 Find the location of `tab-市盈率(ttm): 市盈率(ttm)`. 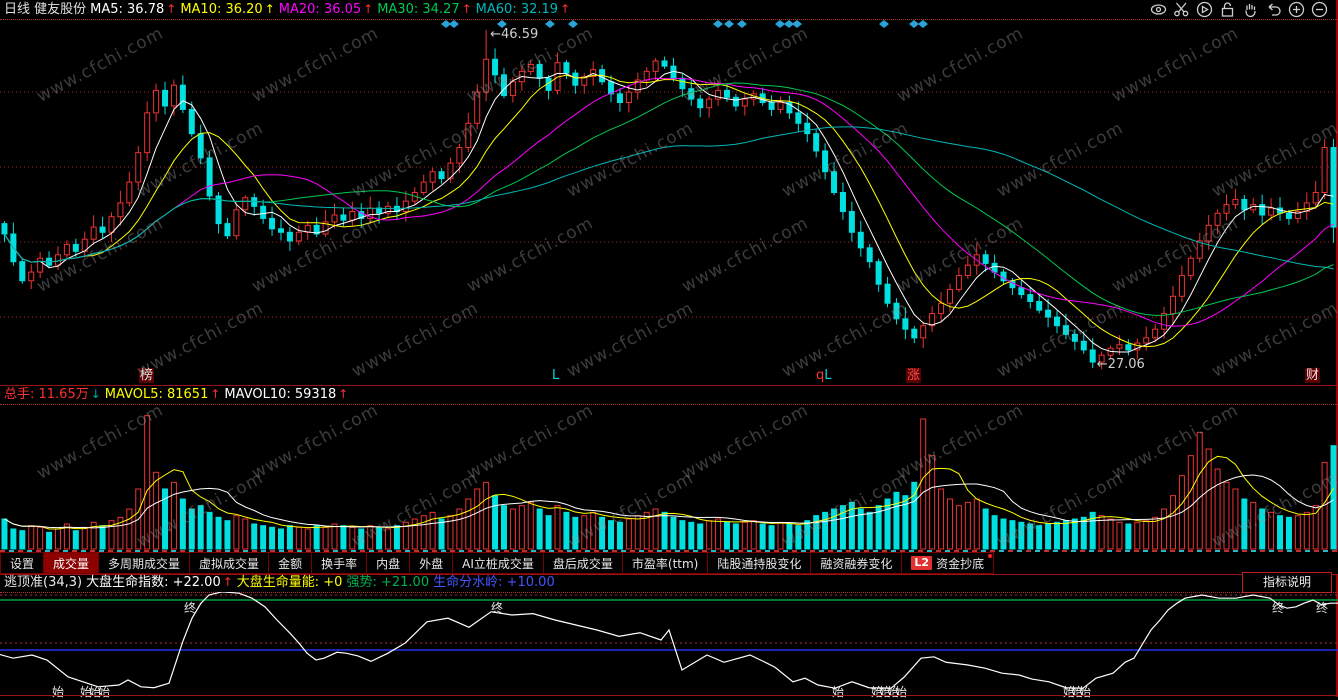

tab-市盈率(ttm): 市盈率(ttm) is located at coordinates (665, 563).